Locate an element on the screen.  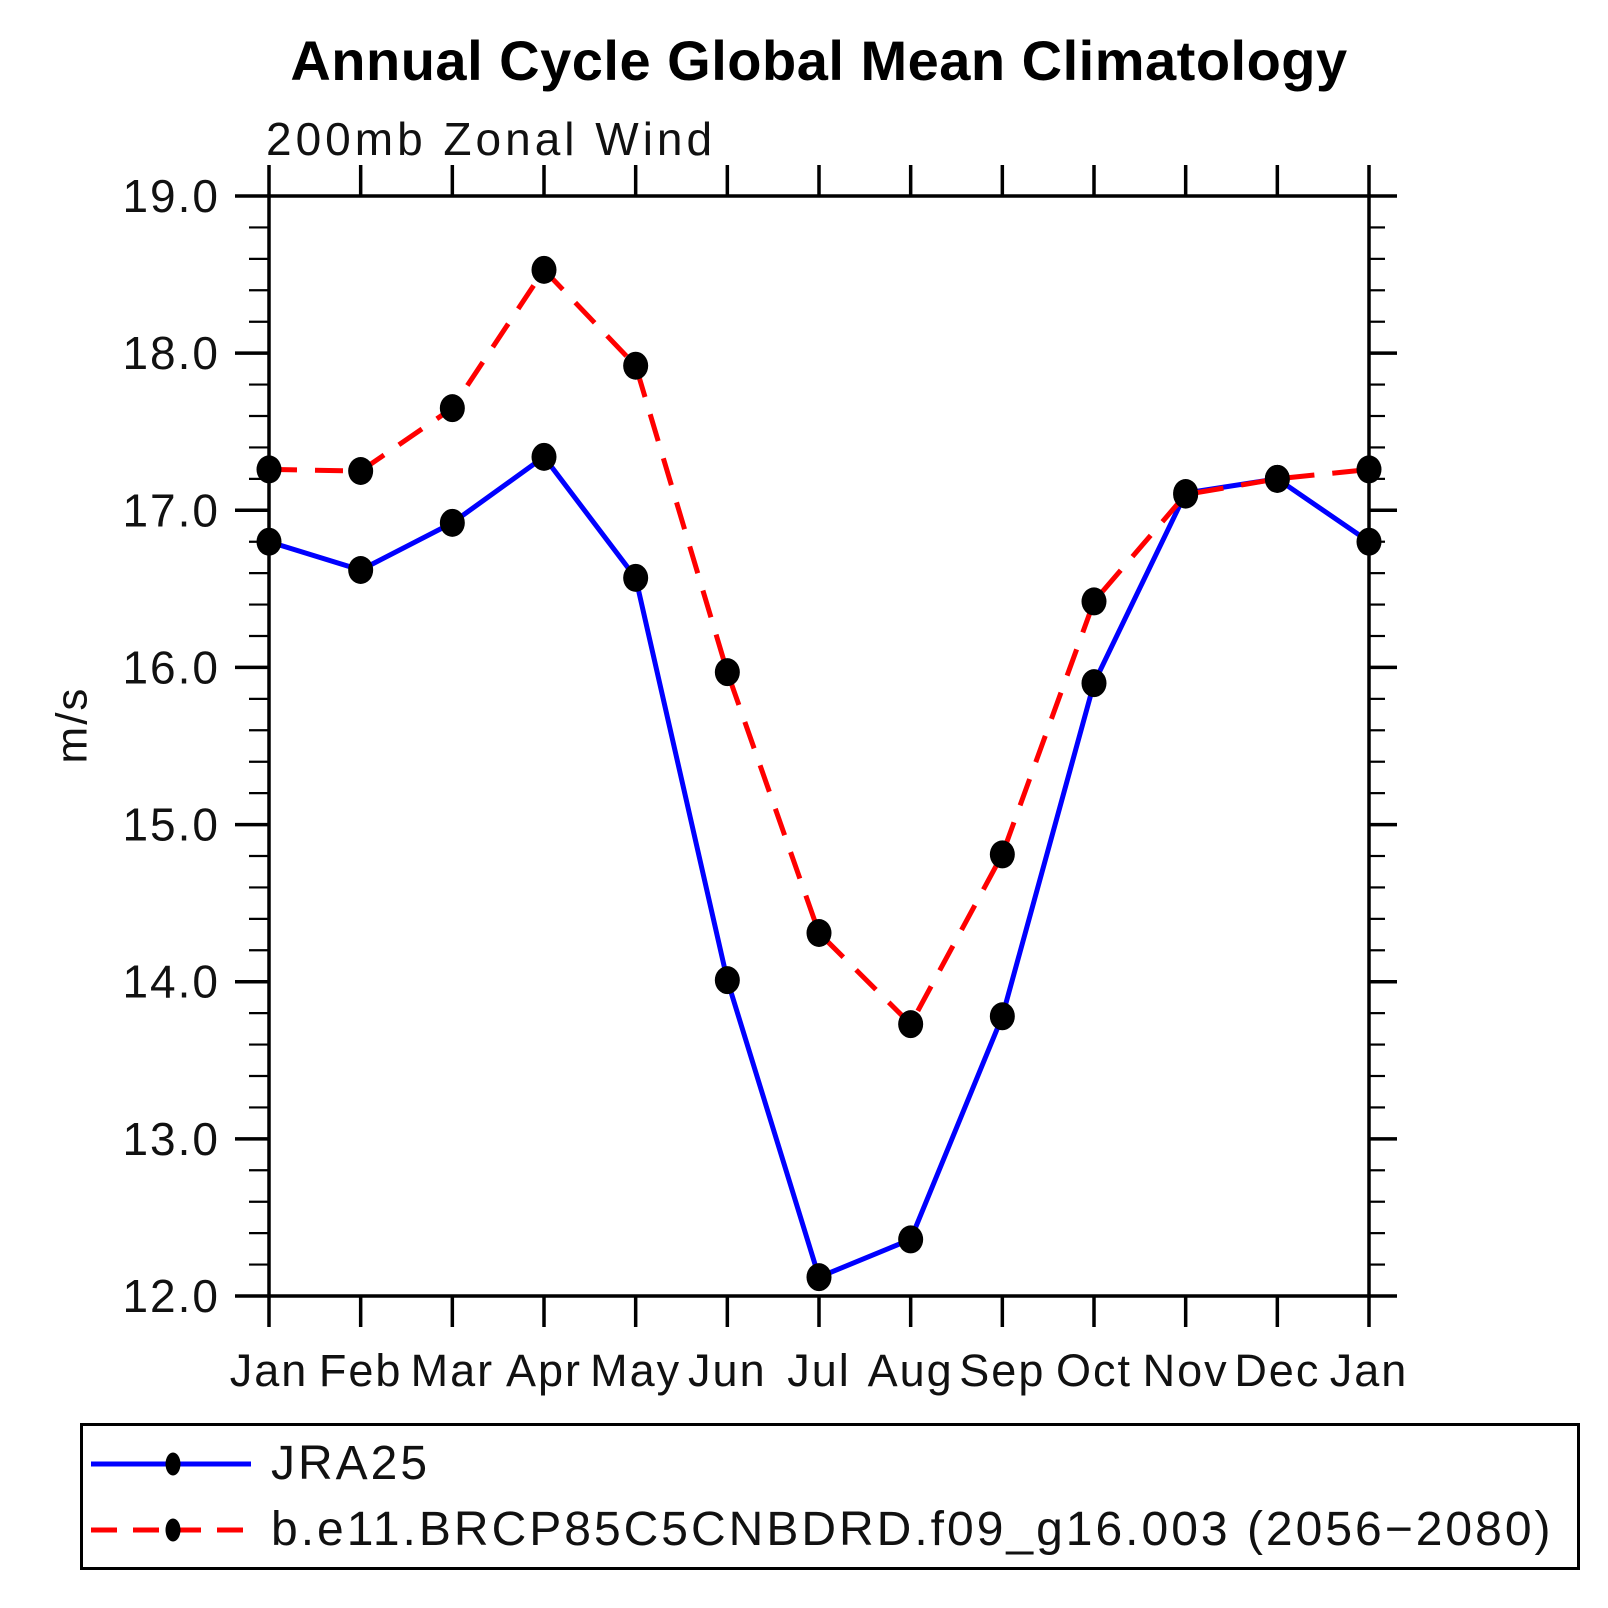
y-tick-label: 19.0 is located at coordinates (171, 196).